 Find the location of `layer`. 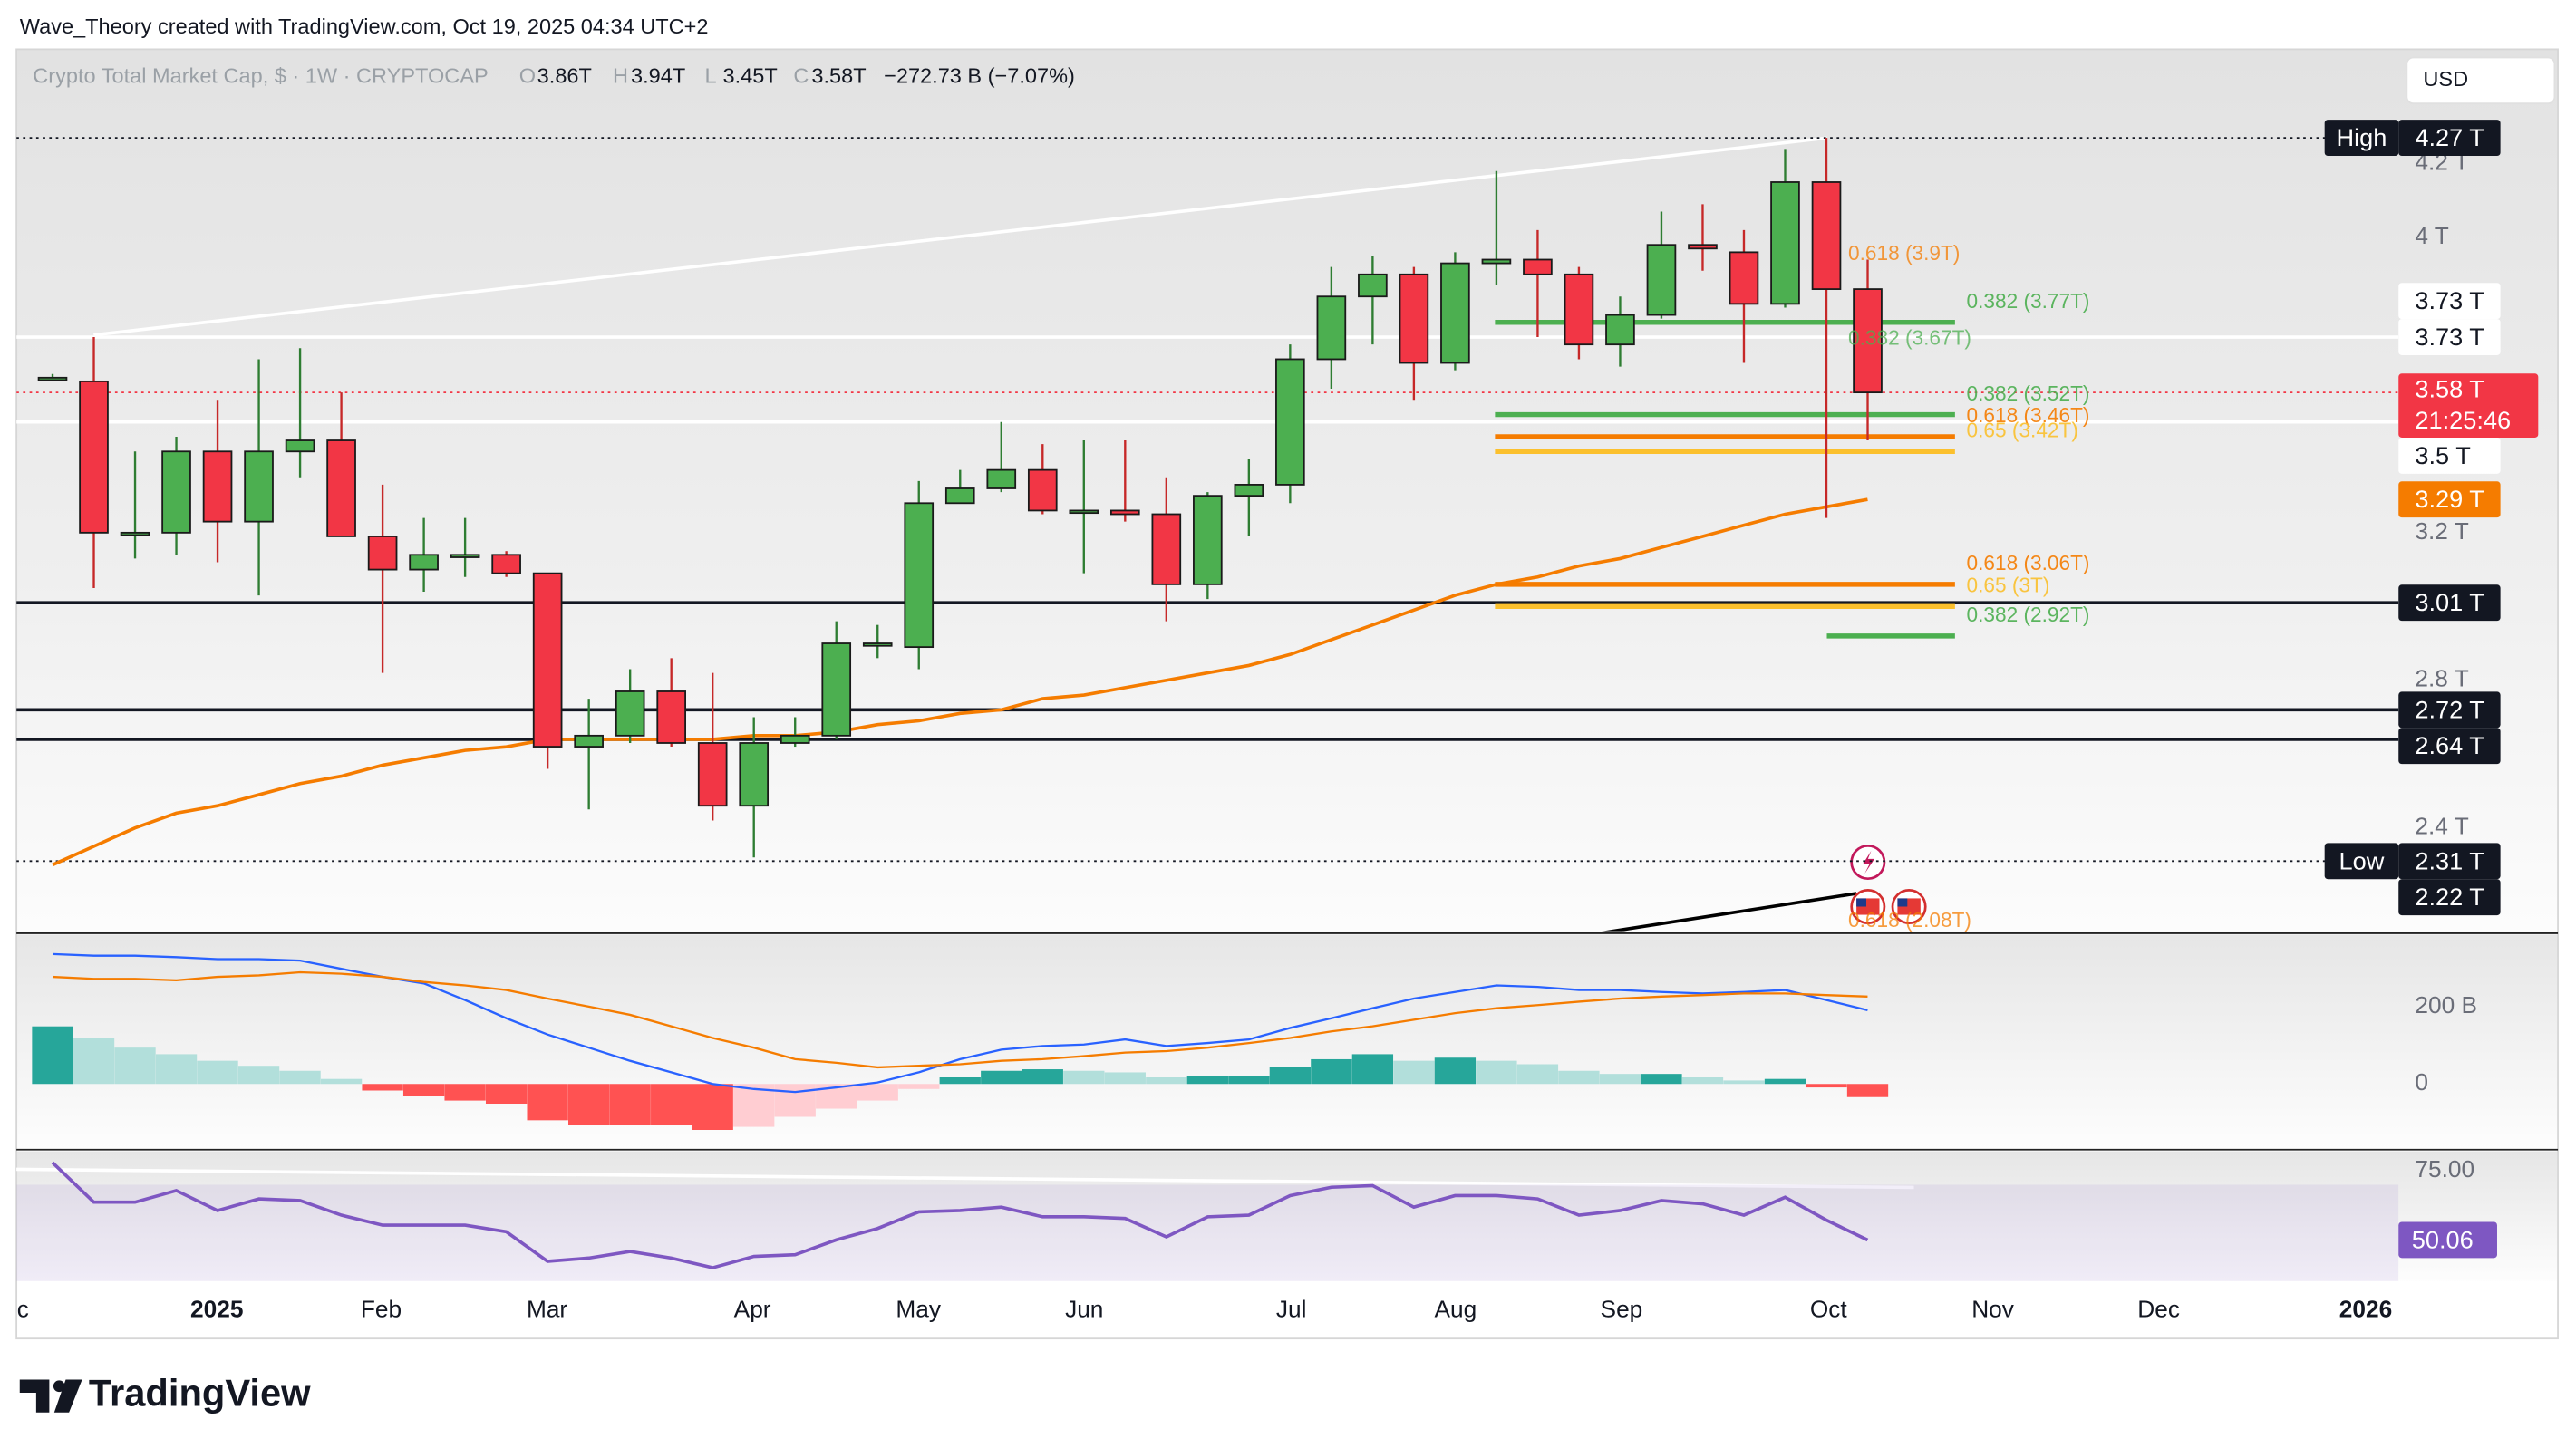

layer is located at coordinates (960, 1041).